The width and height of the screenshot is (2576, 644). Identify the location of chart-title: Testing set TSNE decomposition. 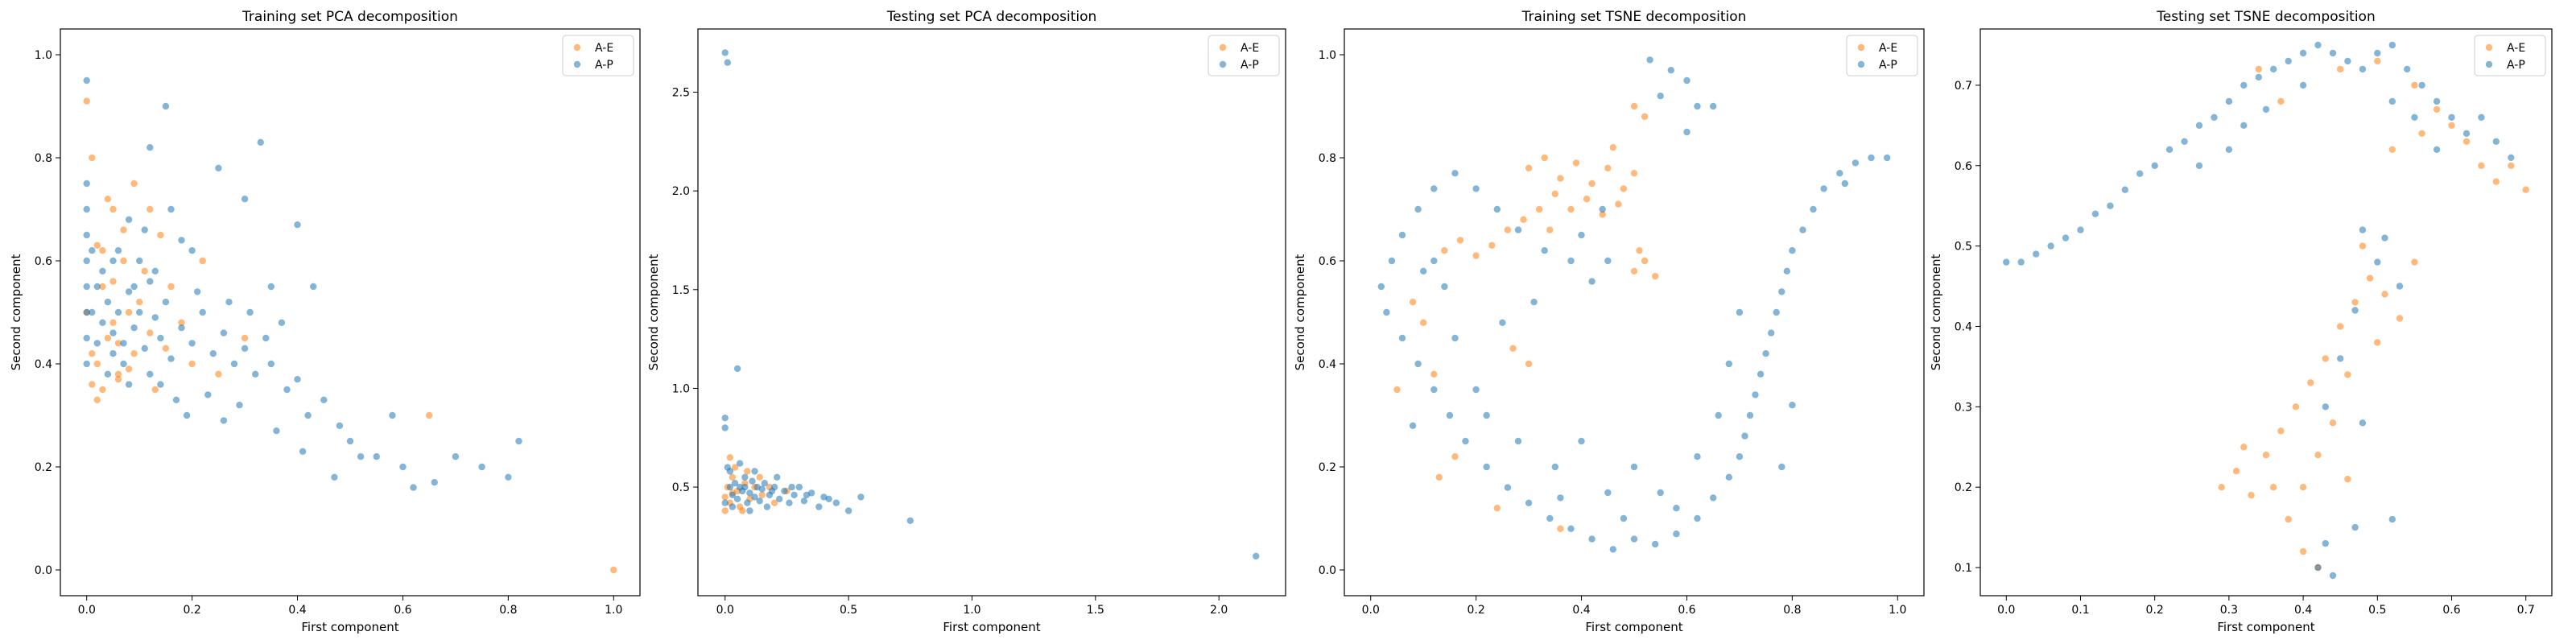
(2266, 17).